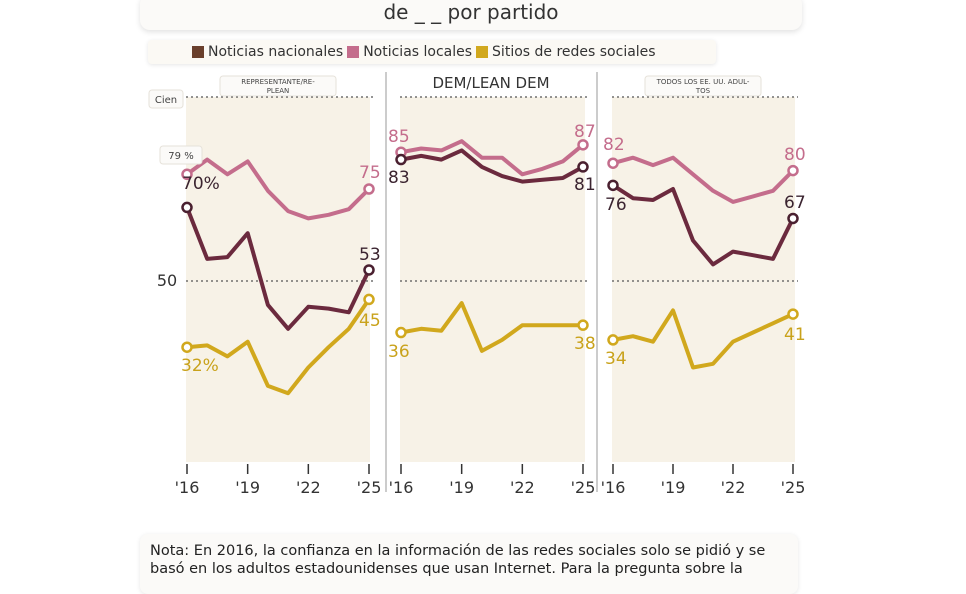 This screenshot has width=966, height=594. I want to click on data-label-start: 70%, so click(201, 184).